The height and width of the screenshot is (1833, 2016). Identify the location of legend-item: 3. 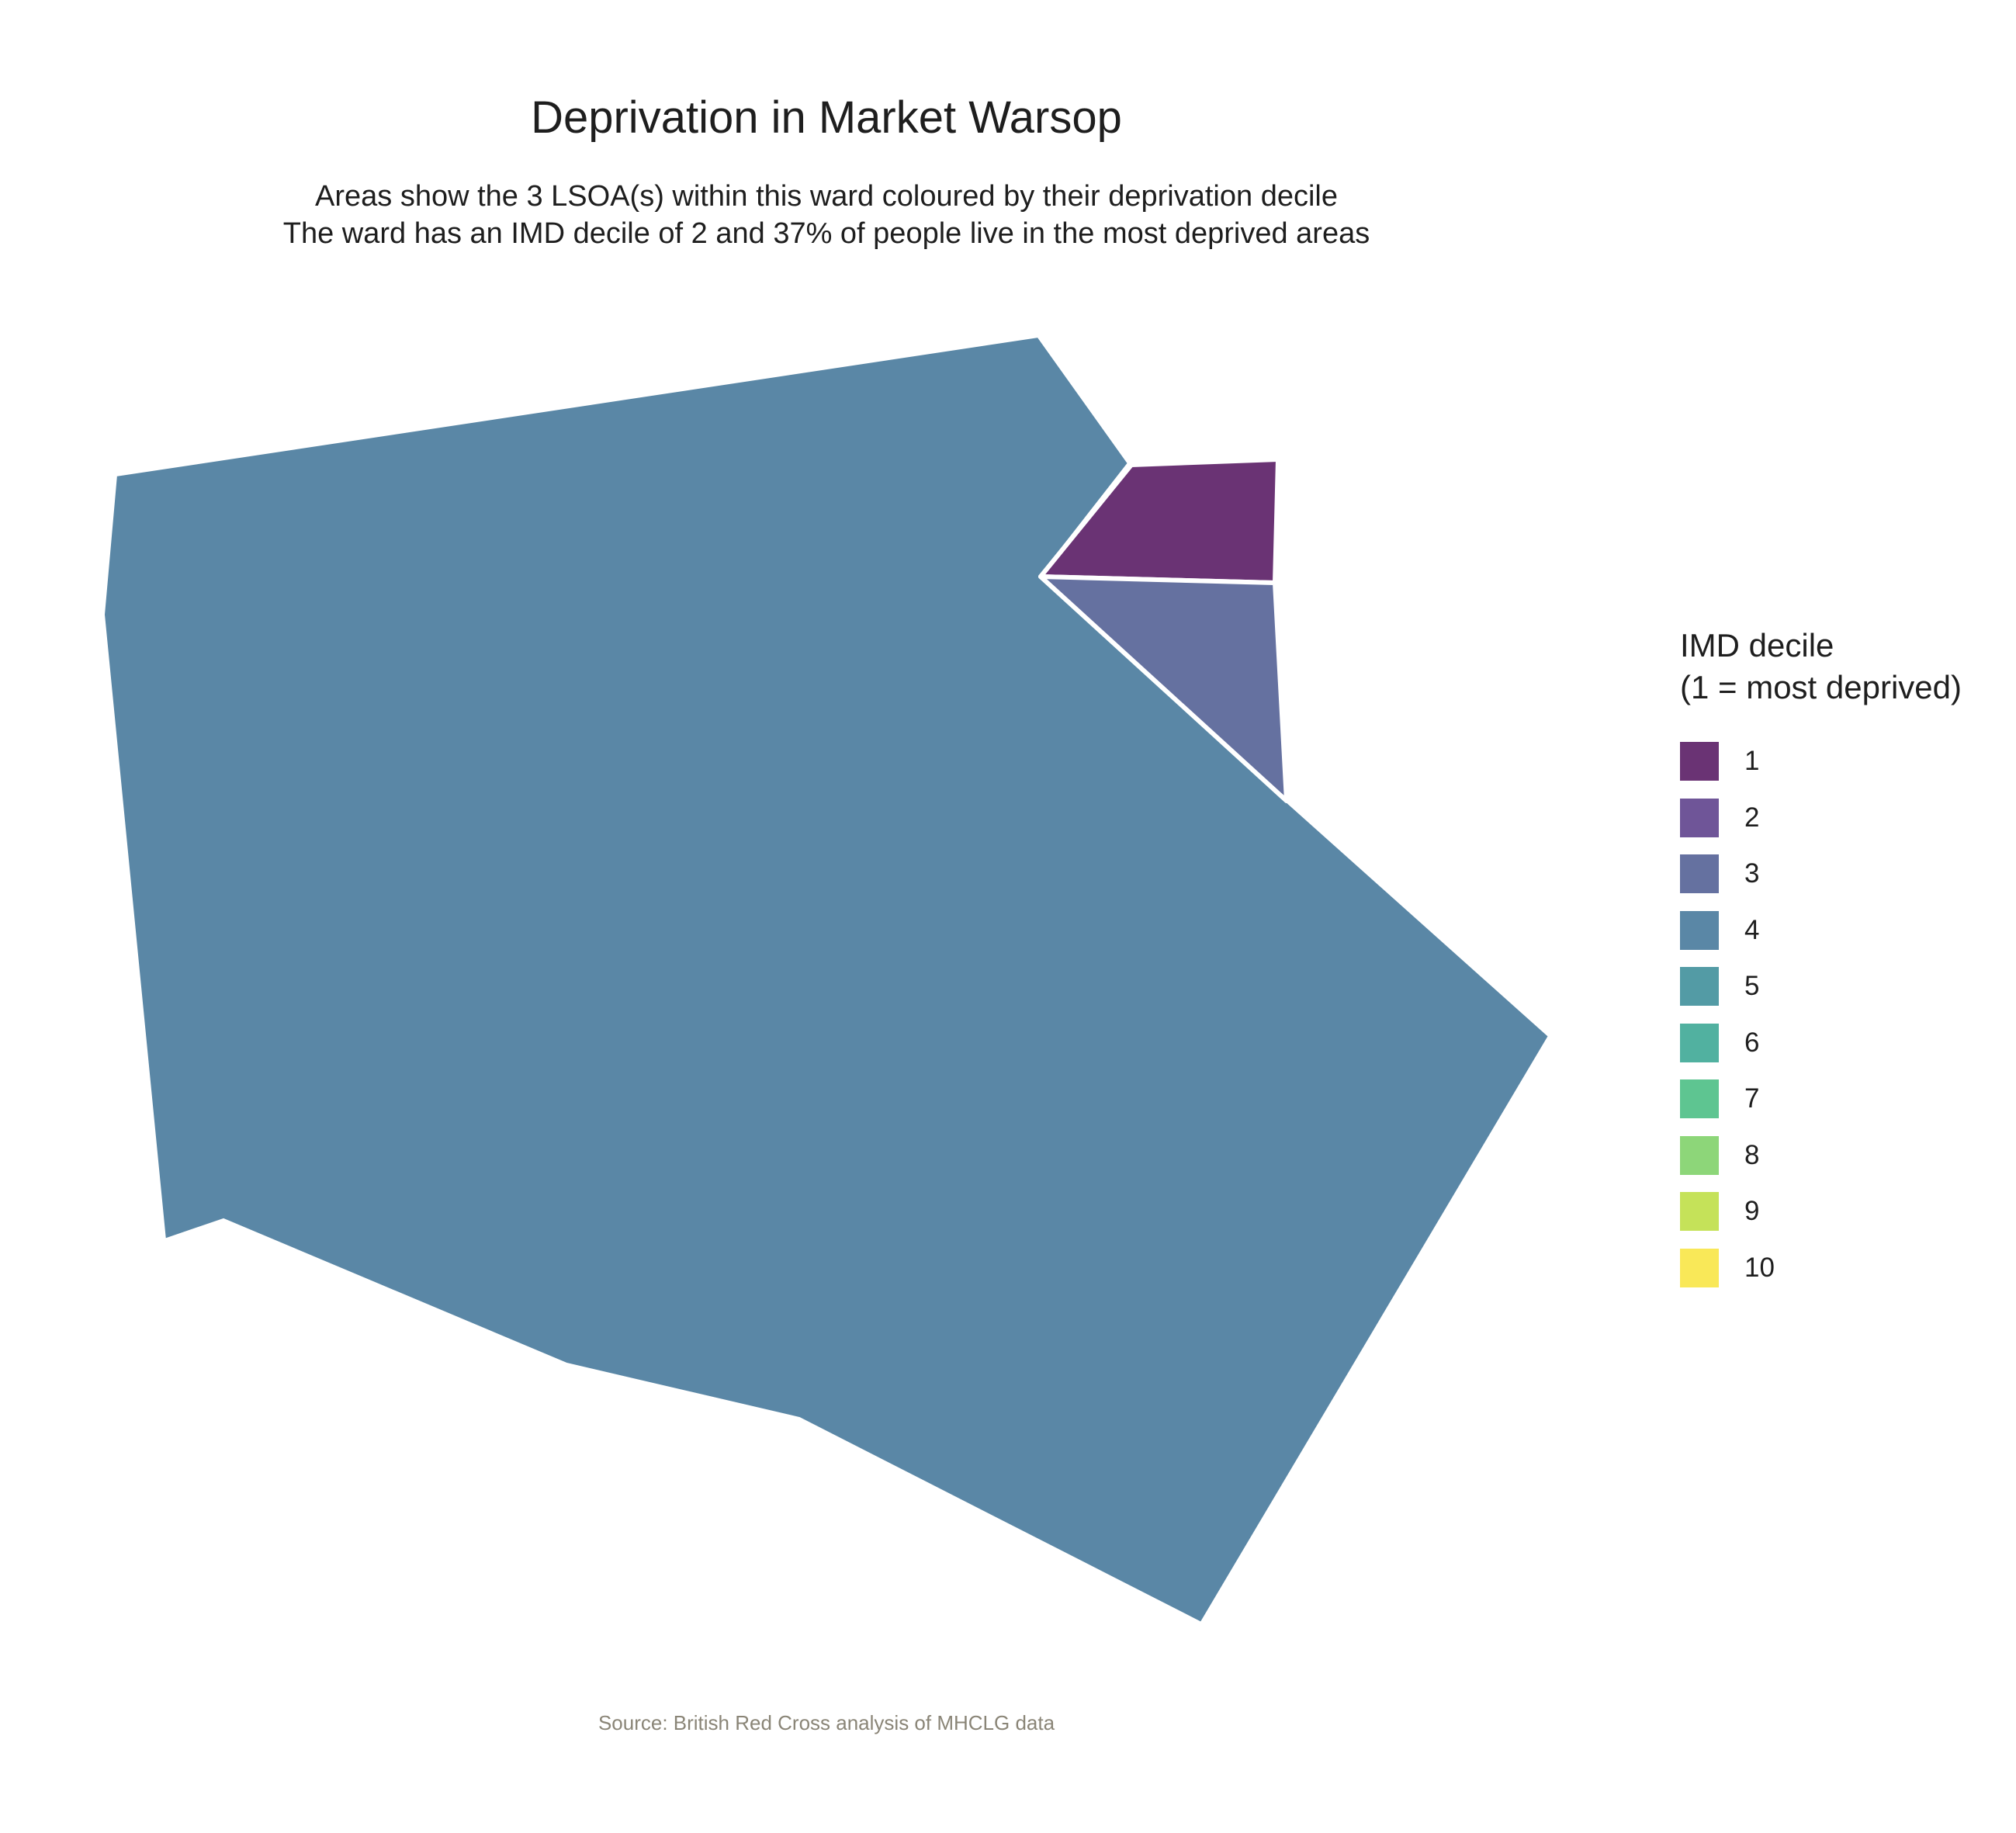
(1821, 874).